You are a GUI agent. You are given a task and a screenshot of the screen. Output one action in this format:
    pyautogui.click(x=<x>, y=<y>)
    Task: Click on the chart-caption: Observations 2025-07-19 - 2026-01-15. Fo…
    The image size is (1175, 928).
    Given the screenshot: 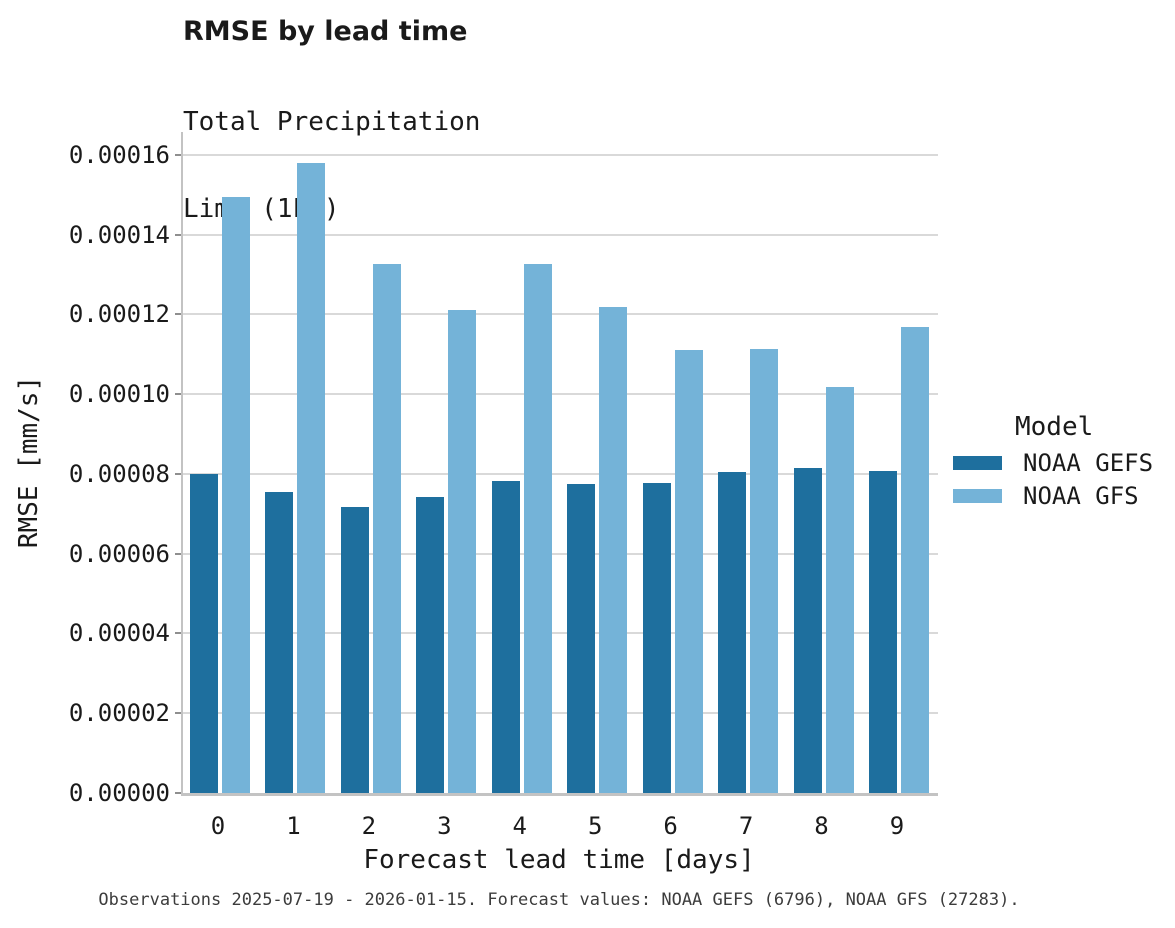 What is the action you would take?
    pyautogui.click(x=559, y=900)
    